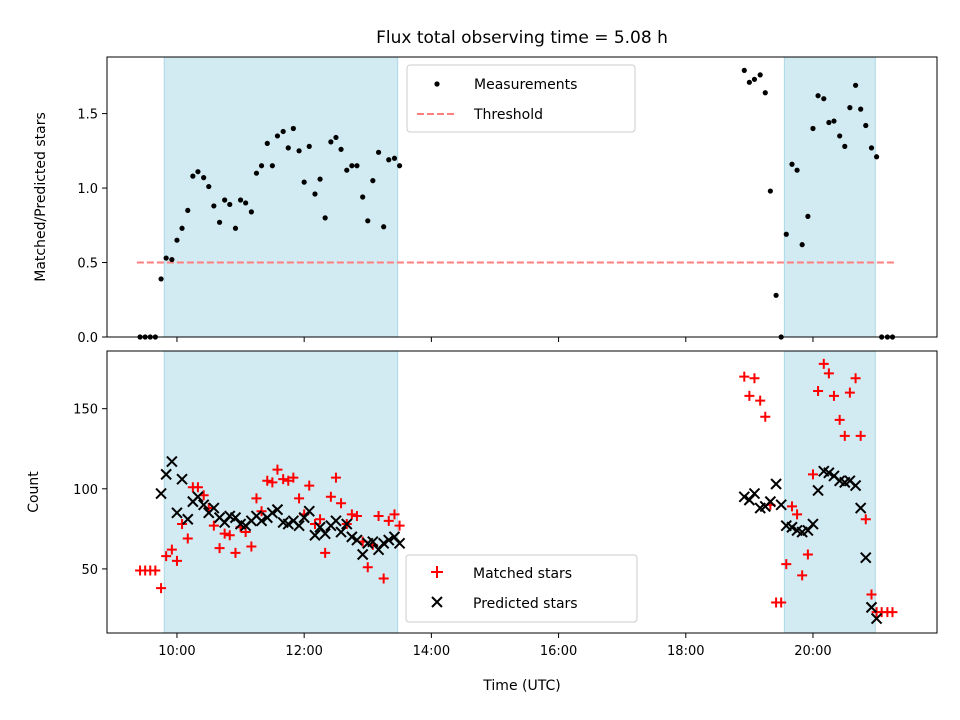 The height and width of the screenshot is (720, 960). Describe the element at coordinates (87, 338) in the screenshot. I see `y-tick-label: 0.0` at that location.